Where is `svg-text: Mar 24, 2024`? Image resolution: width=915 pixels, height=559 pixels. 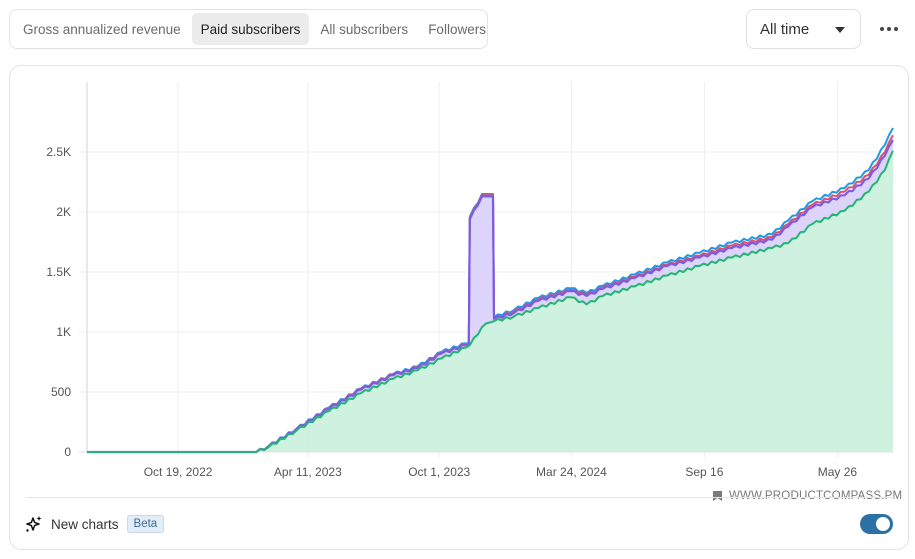
svg-text: Mar 24, 2024 is located at coordinates (571, 472).